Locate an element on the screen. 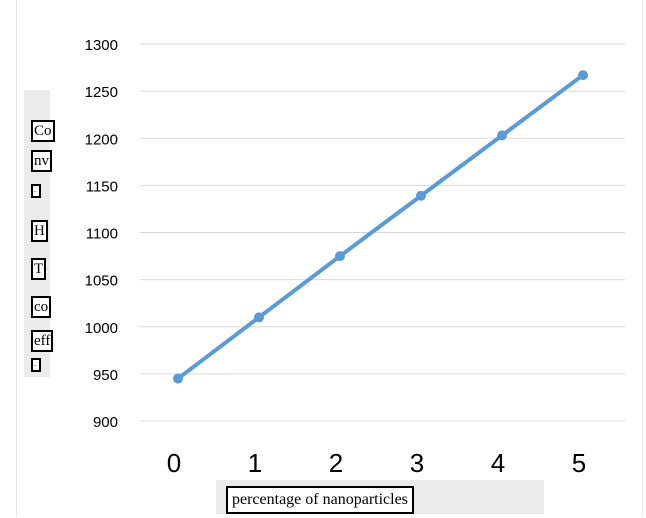 This screenshot has width=646, height=518. y-tick-label: 1050 is located at coordinates (101, 281).